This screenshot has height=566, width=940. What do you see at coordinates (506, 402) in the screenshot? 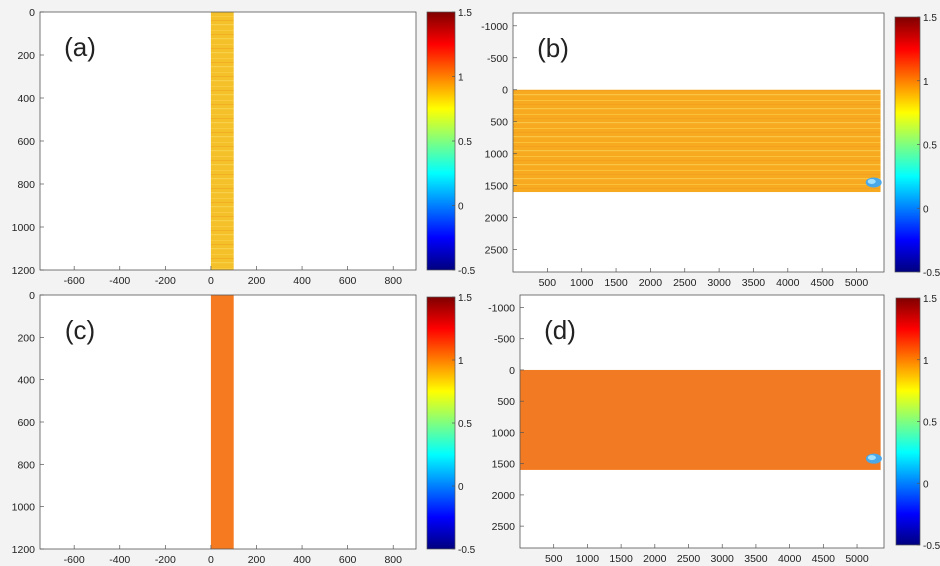
I see `y-tick-label: 500` at bounding box center [506, 402].